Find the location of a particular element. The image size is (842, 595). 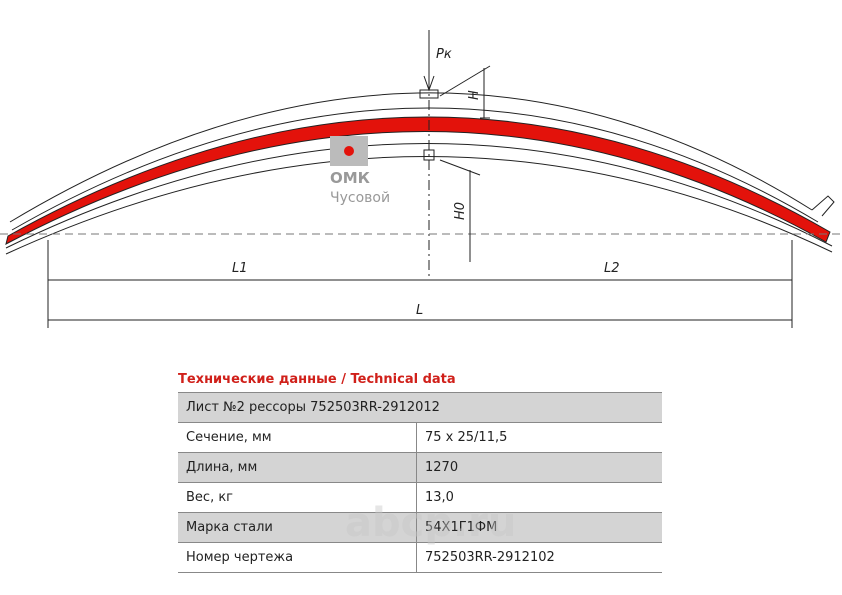

l1-label: L1 is located at coordinates (240, 268).